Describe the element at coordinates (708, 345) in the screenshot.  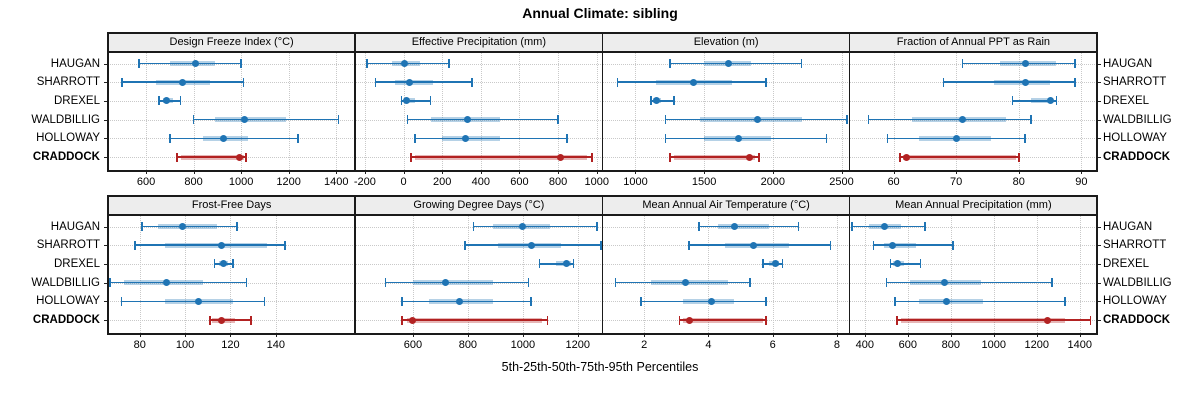
I see `axis-tick-label: 4` at that location.